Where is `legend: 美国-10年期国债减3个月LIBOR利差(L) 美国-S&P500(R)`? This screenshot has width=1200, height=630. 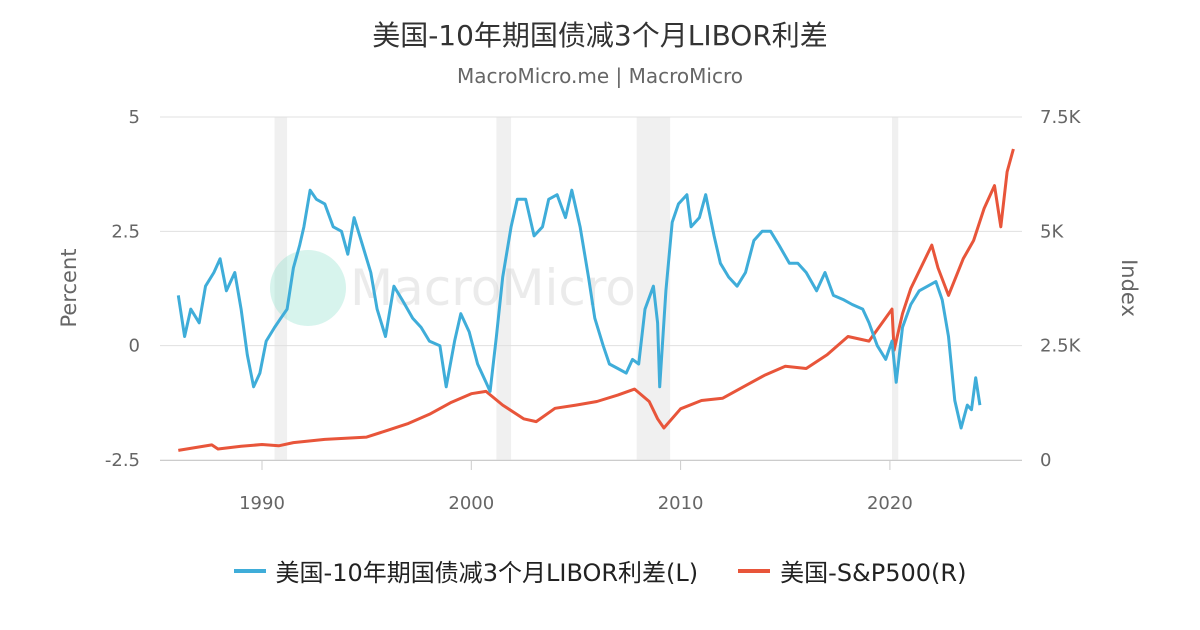
legend: 美国-10年期国债减3个月LIBOR利差(L) 美国-S&P500(R) is located at coordinates (600, 570).